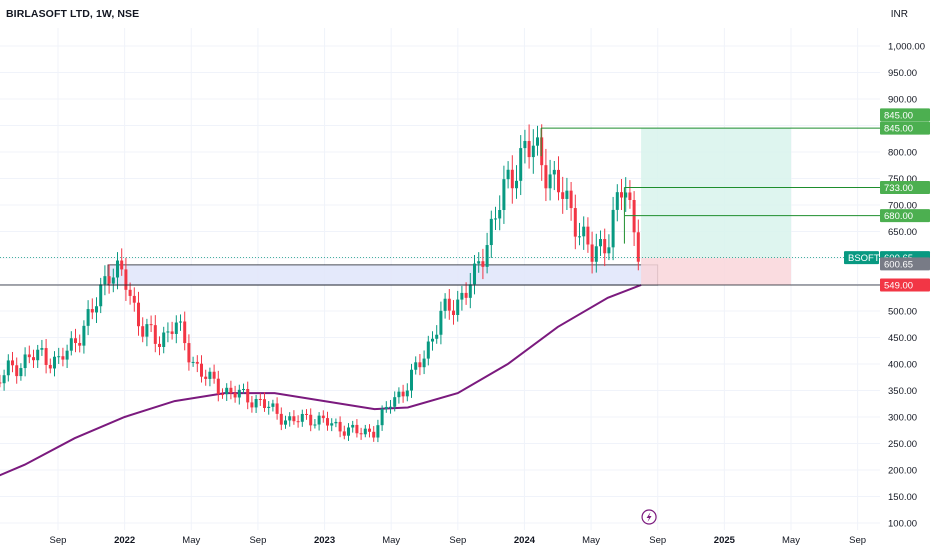 This screenshot has width=932, height=550. Describe the element at coordinates (902, 524) in the screenshot. I see `y-tick-label: 100.00` at that location.